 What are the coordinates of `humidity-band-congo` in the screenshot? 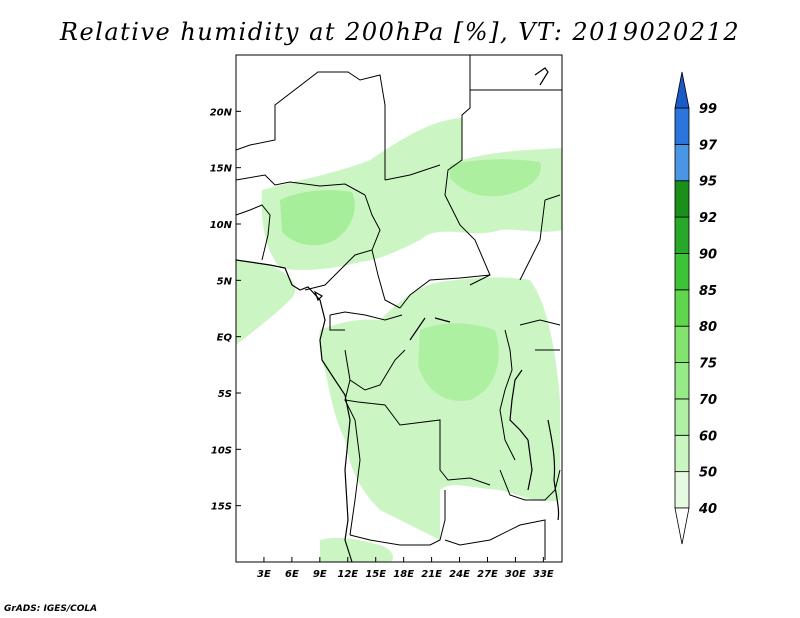 It's located at (439, 408).